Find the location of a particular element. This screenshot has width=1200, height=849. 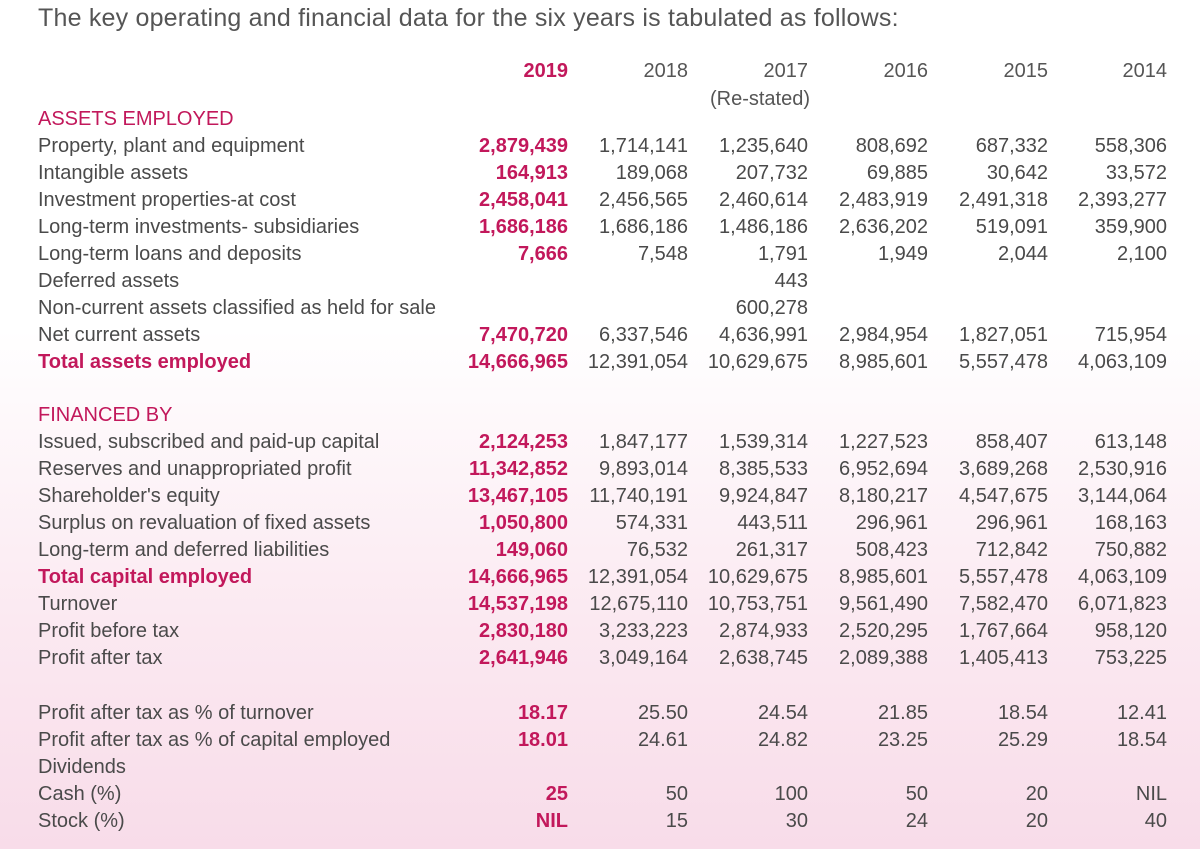

cell-2018: 2,456,565 is located at coordinates (643, 200).